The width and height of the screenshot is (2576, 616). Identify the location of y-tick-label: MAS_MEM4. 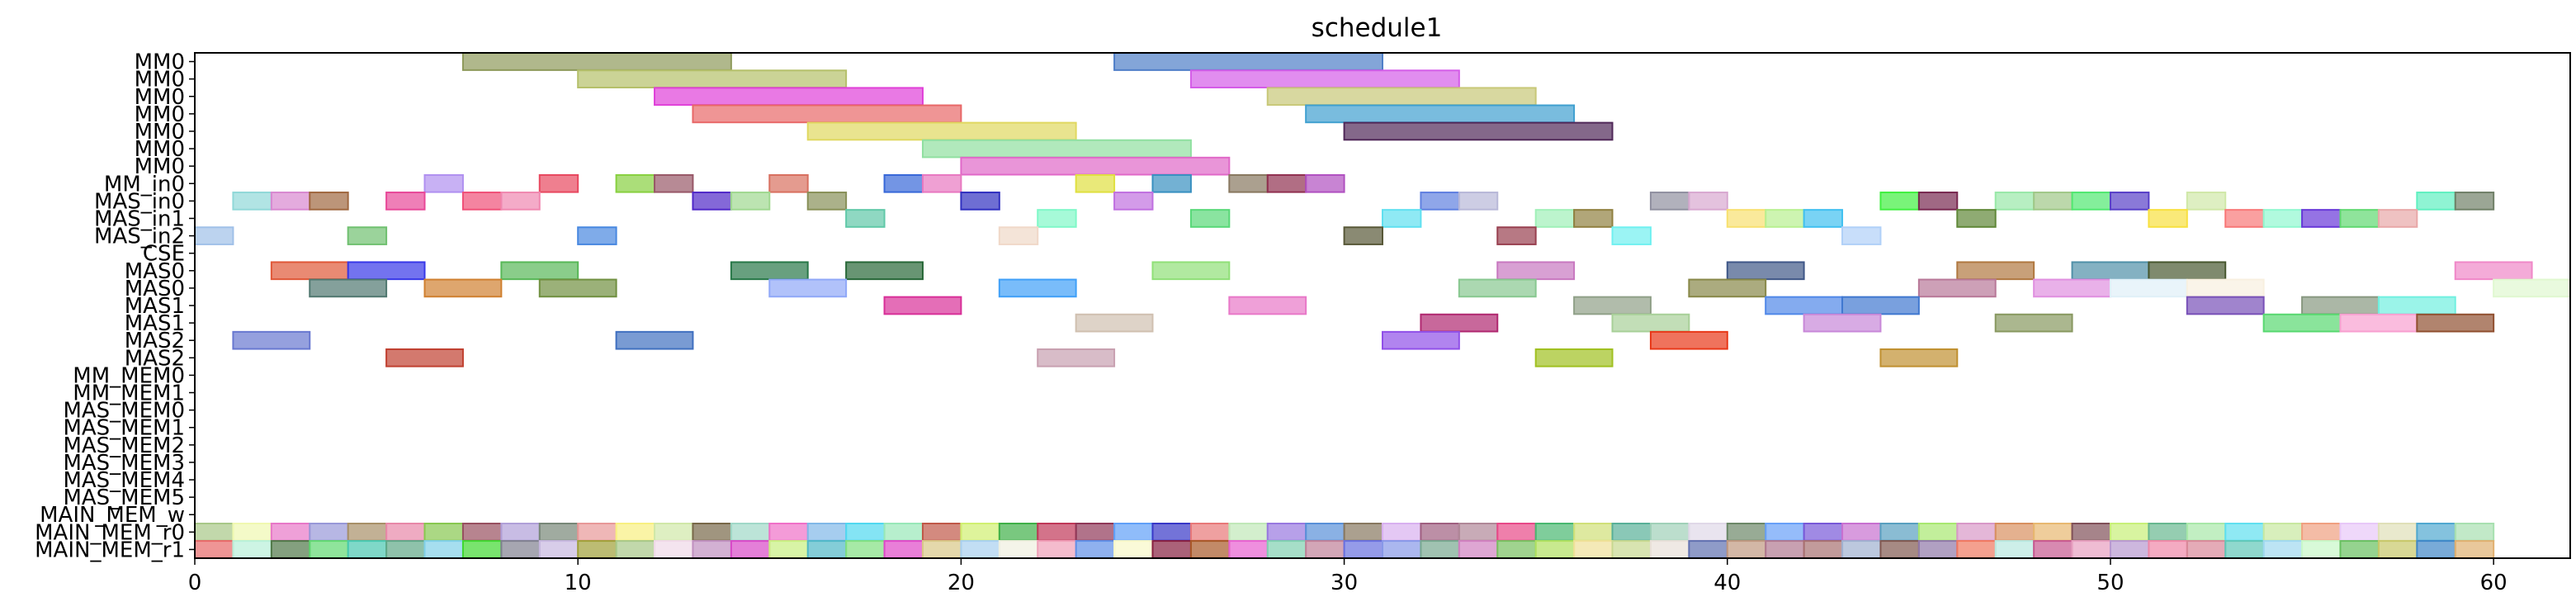
(124, 481).